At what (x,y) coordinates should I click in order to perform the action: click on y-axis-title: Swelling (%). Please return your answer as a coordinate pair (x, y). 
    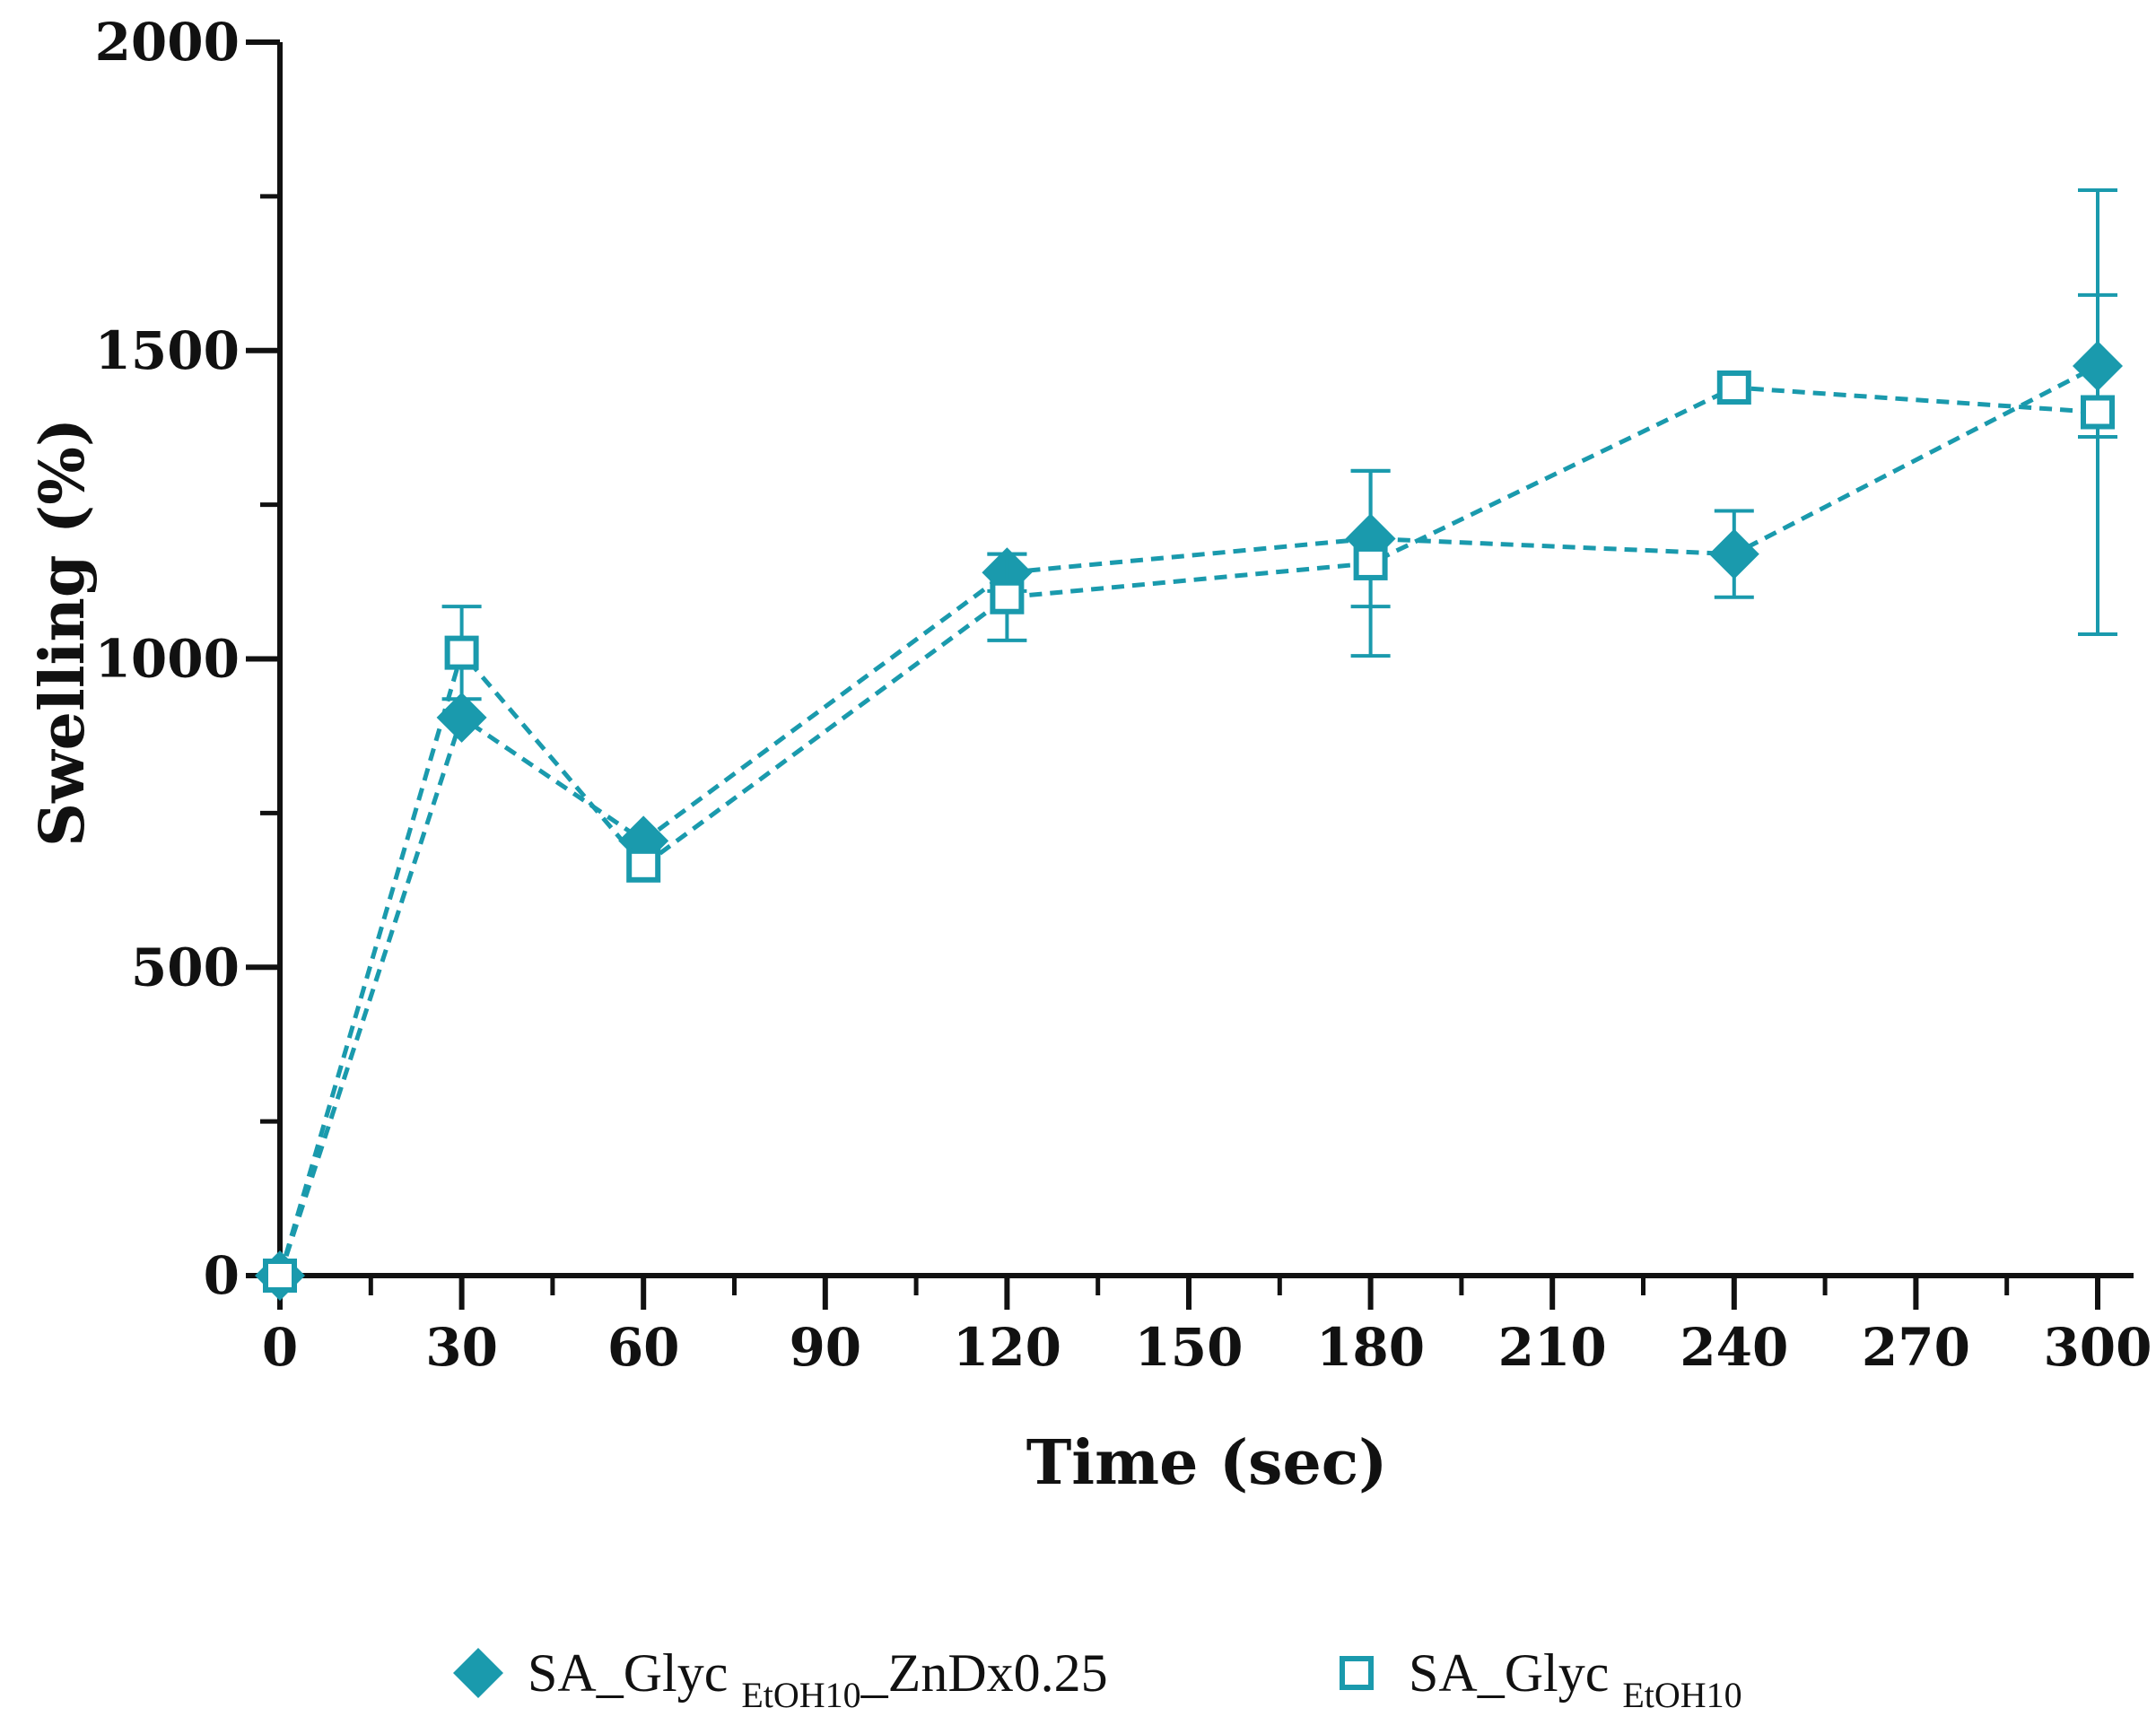
    Looking at the image, I should click on (63, 632).